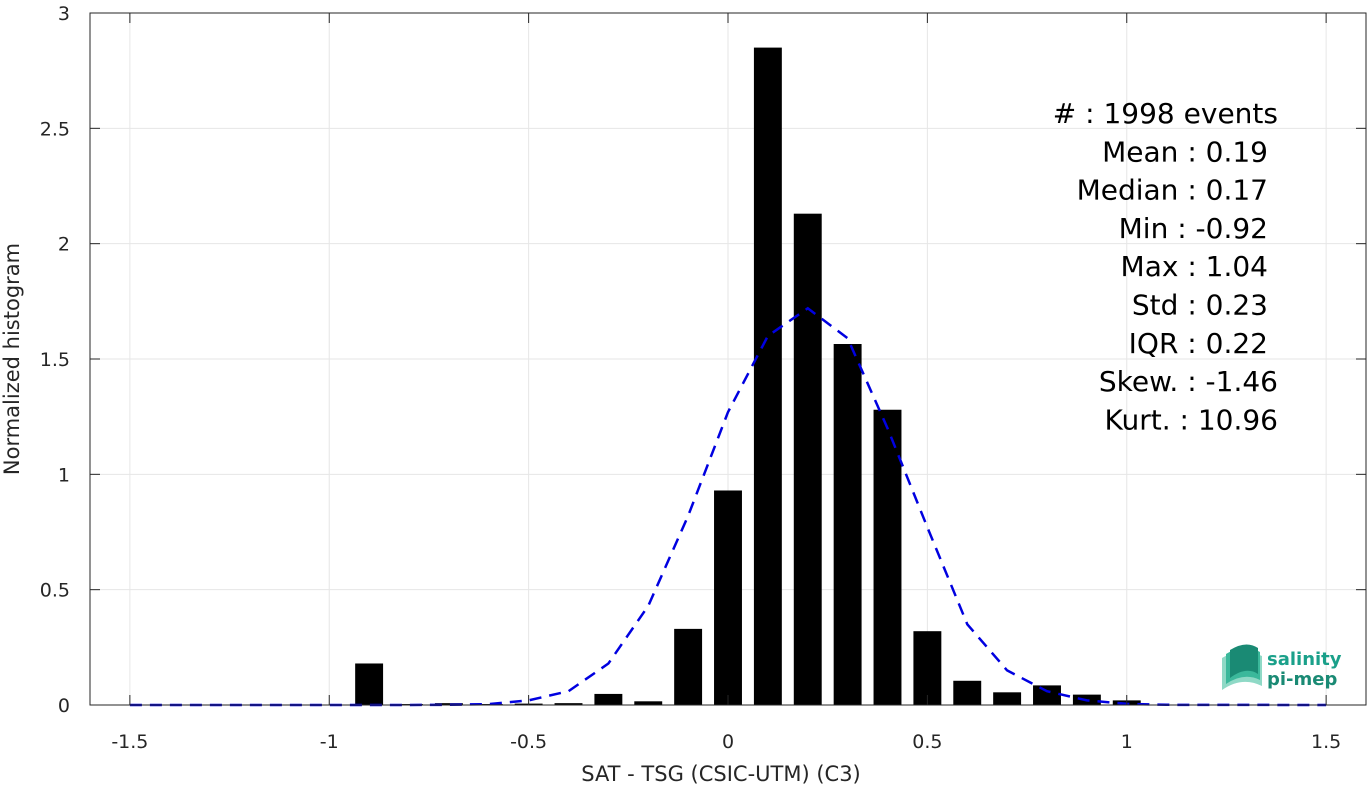  Describe the element at coordinates (927, 742) in the screenshot. I see `x-tick-label-4: 0.5` at that location.